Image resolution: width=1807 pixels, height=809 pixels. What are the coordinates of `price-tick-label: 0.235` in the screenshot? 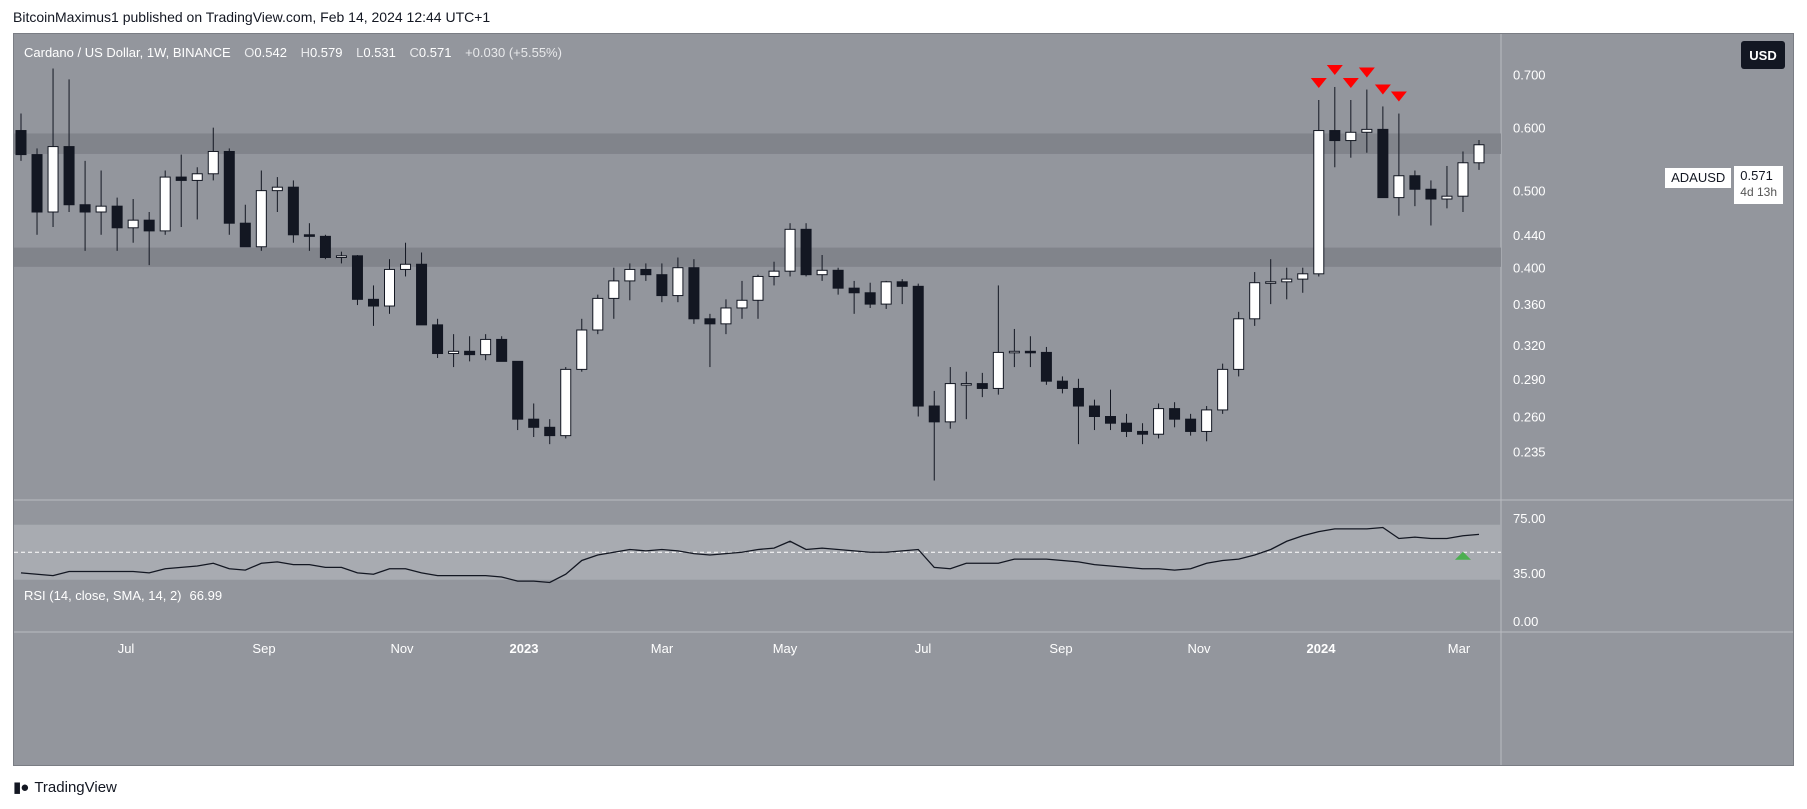 It's located at (1529, 451).